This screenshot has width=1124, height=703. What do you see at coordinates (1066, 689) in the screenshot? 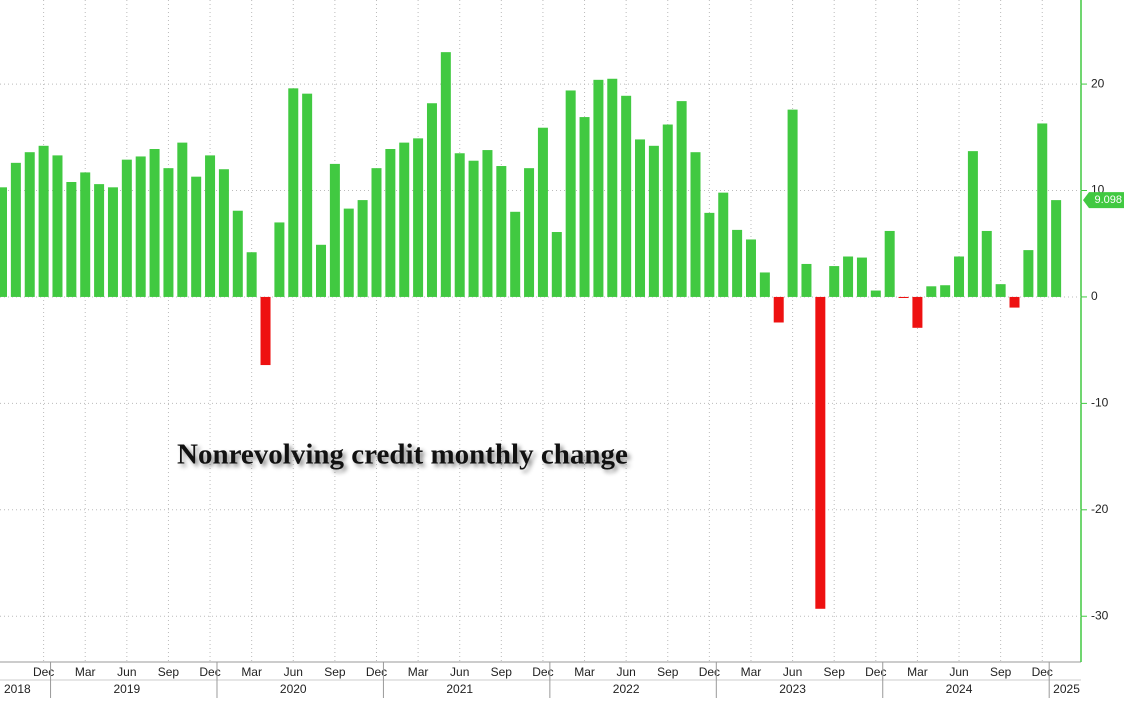
I see `year-label: 2025` at bounding box center [1066, 689].